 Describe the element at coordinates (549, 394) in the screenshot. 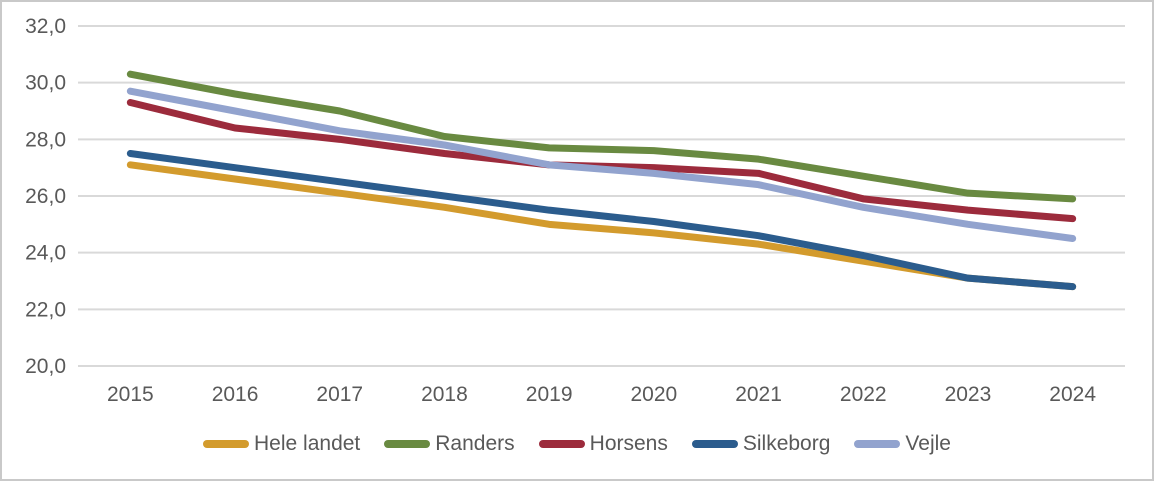

I see `x-axis-tick-label: 2019` at that location.